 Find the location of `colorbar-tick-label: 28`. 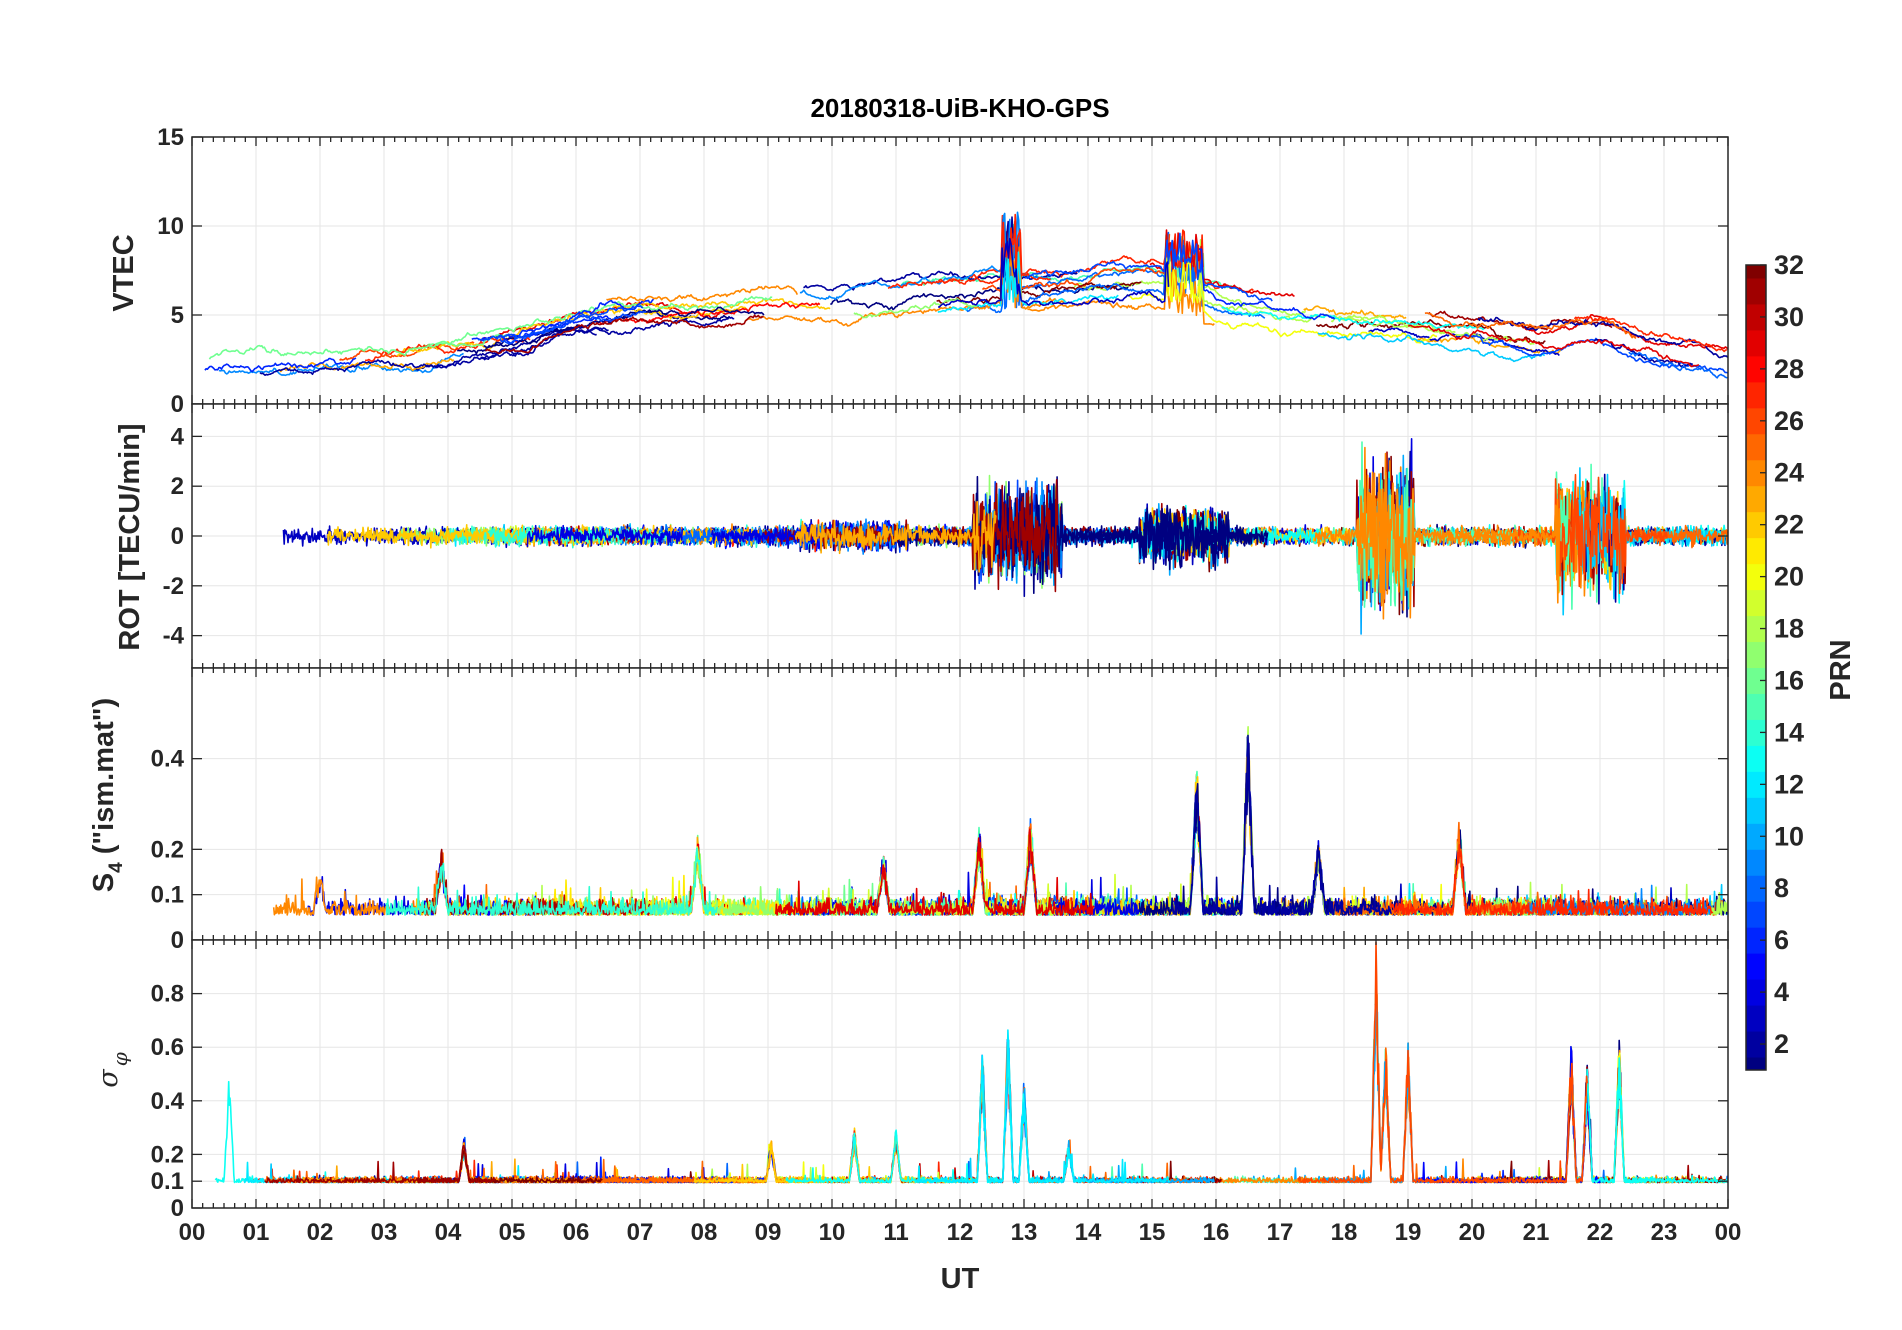

colorbar-tick-label: 28 is located at coordinates (1789, 369).